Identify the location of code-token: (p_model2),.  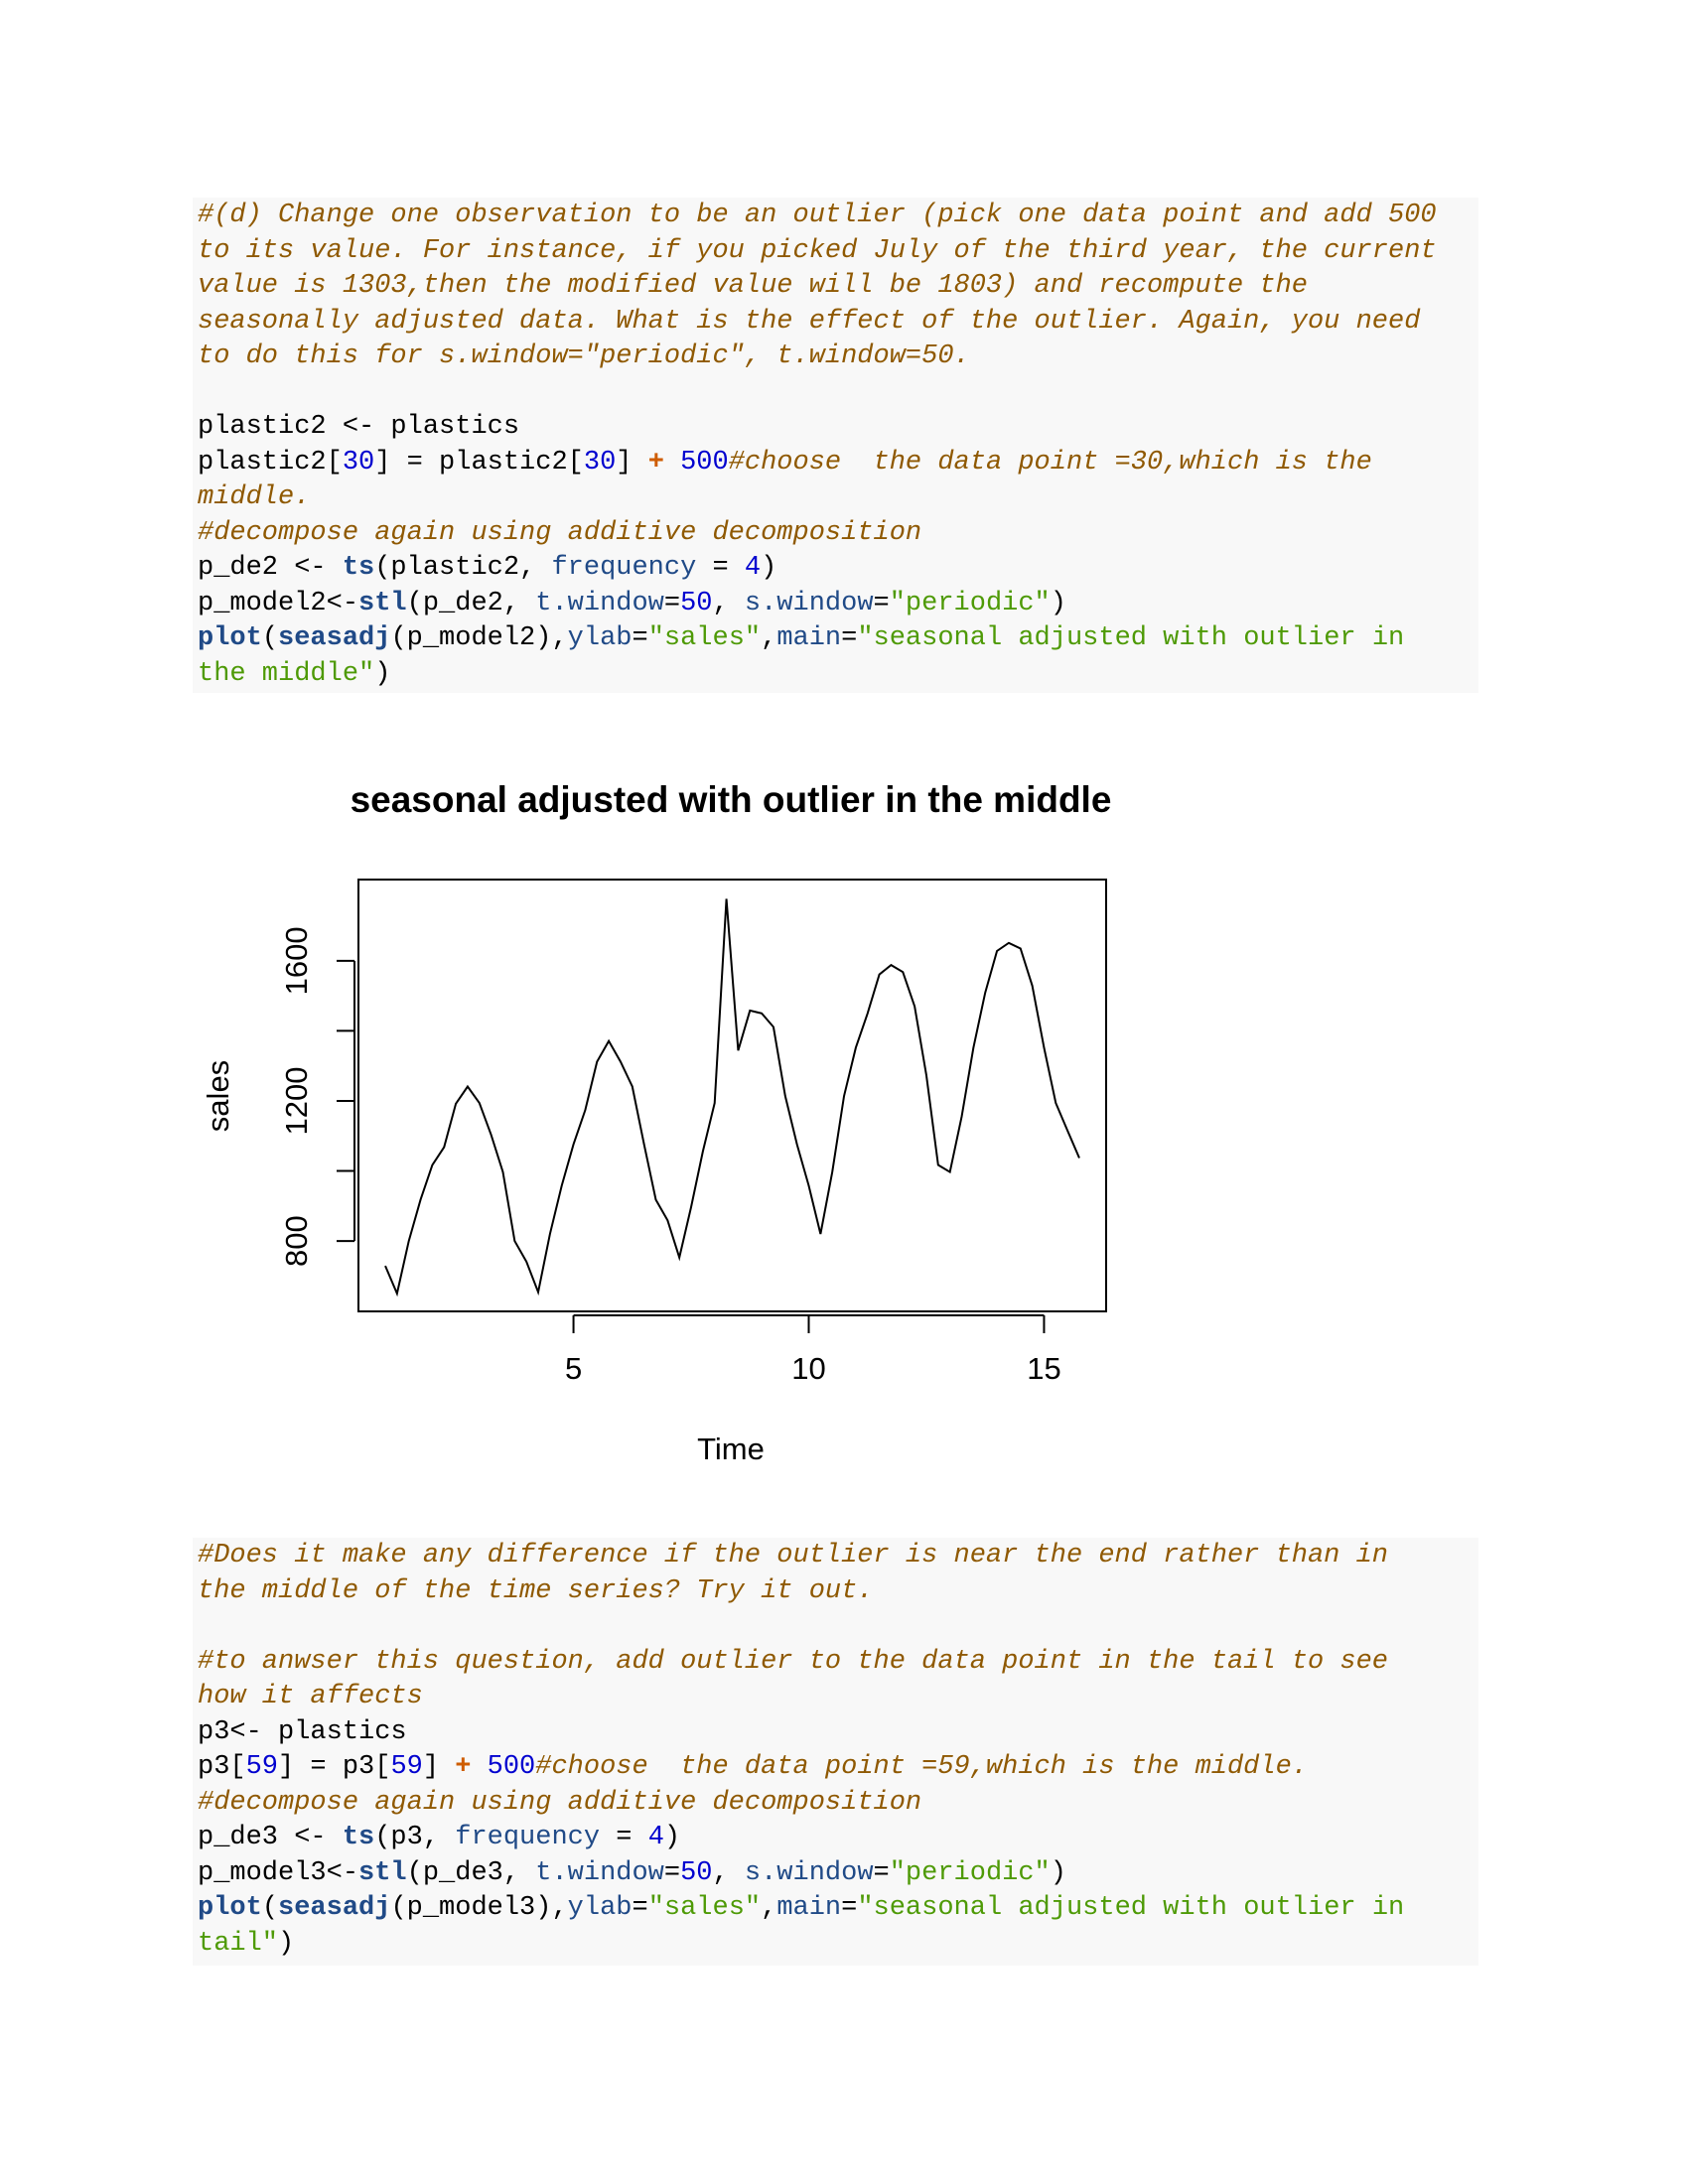
(479, 638).